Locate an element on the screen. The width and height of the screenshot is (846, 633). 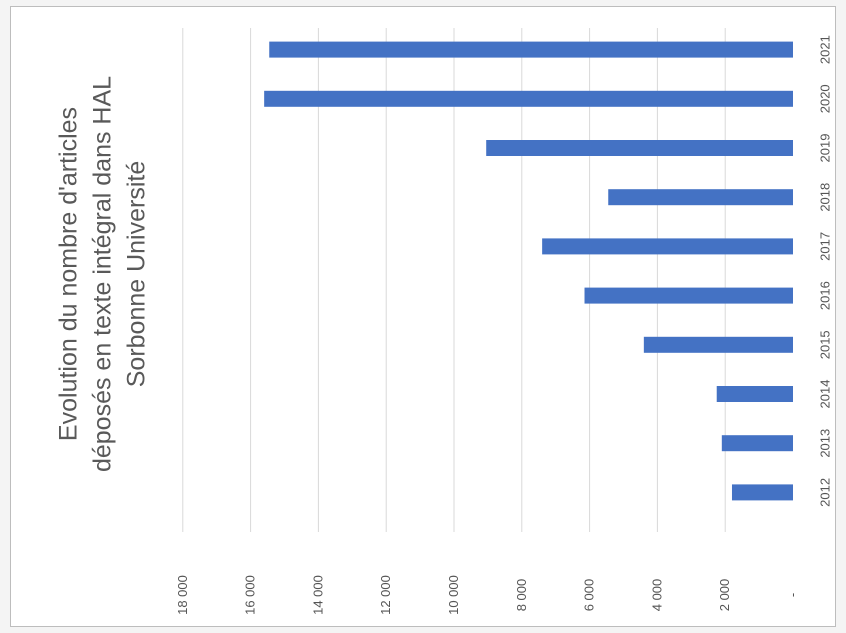
value-tick-label: 4 000 is located at coordinates (656, 595).